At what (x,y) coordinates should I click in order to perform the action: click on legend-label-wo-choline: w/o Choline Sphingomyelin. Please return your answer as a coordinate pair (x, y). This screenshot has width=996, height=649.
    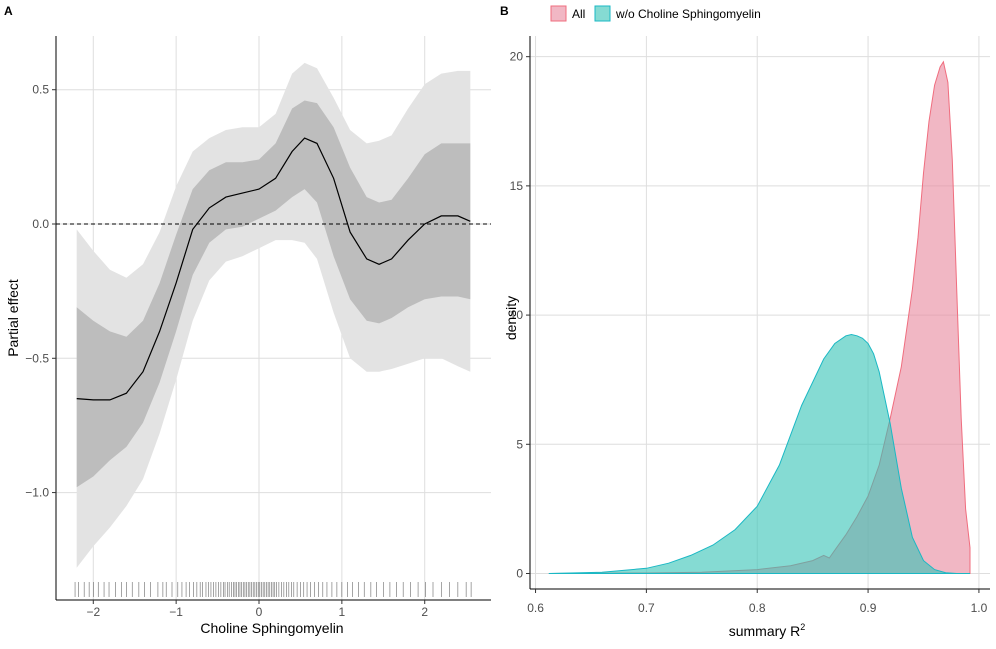
    Looking at the image, I should click on (688, 14).